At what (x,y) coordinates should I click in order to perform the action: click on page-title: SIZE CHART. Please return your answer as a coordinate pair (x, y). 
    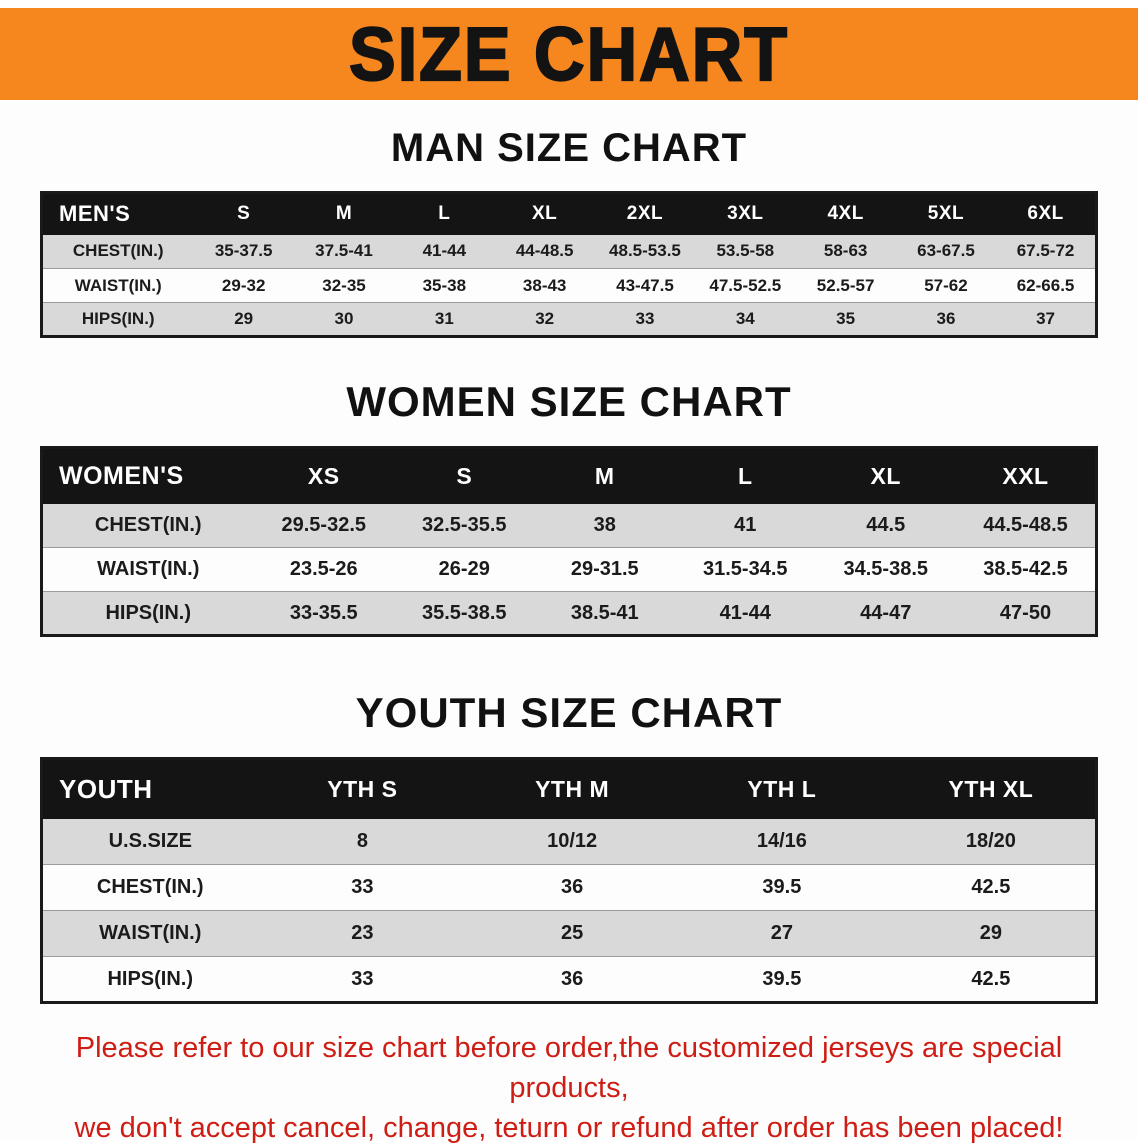
    Looking at the image, I should click on (568, 54).